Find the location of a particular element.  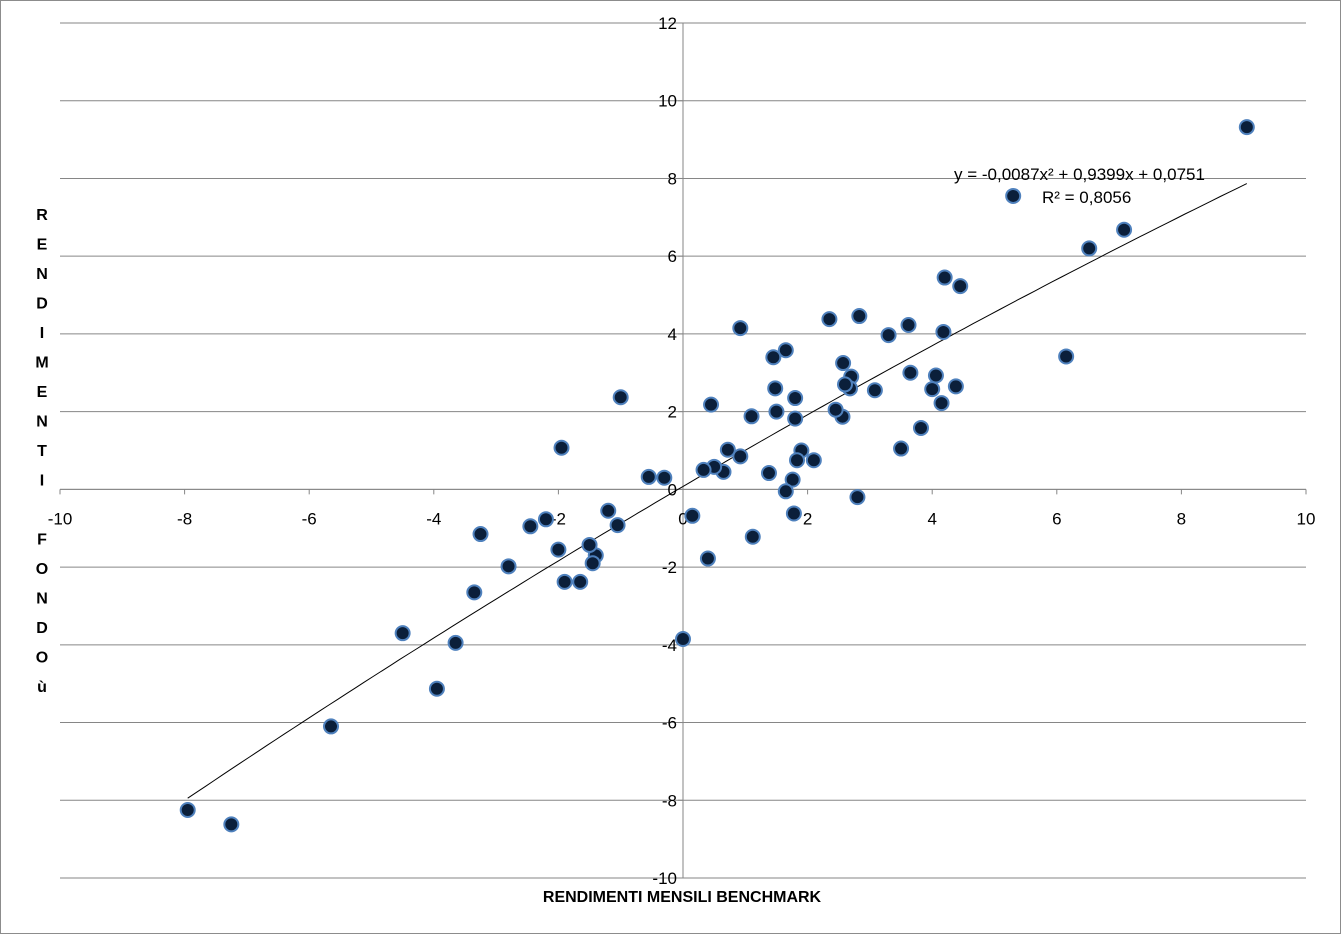

x-tick-label: -8 is located at coordinates (184, 518).